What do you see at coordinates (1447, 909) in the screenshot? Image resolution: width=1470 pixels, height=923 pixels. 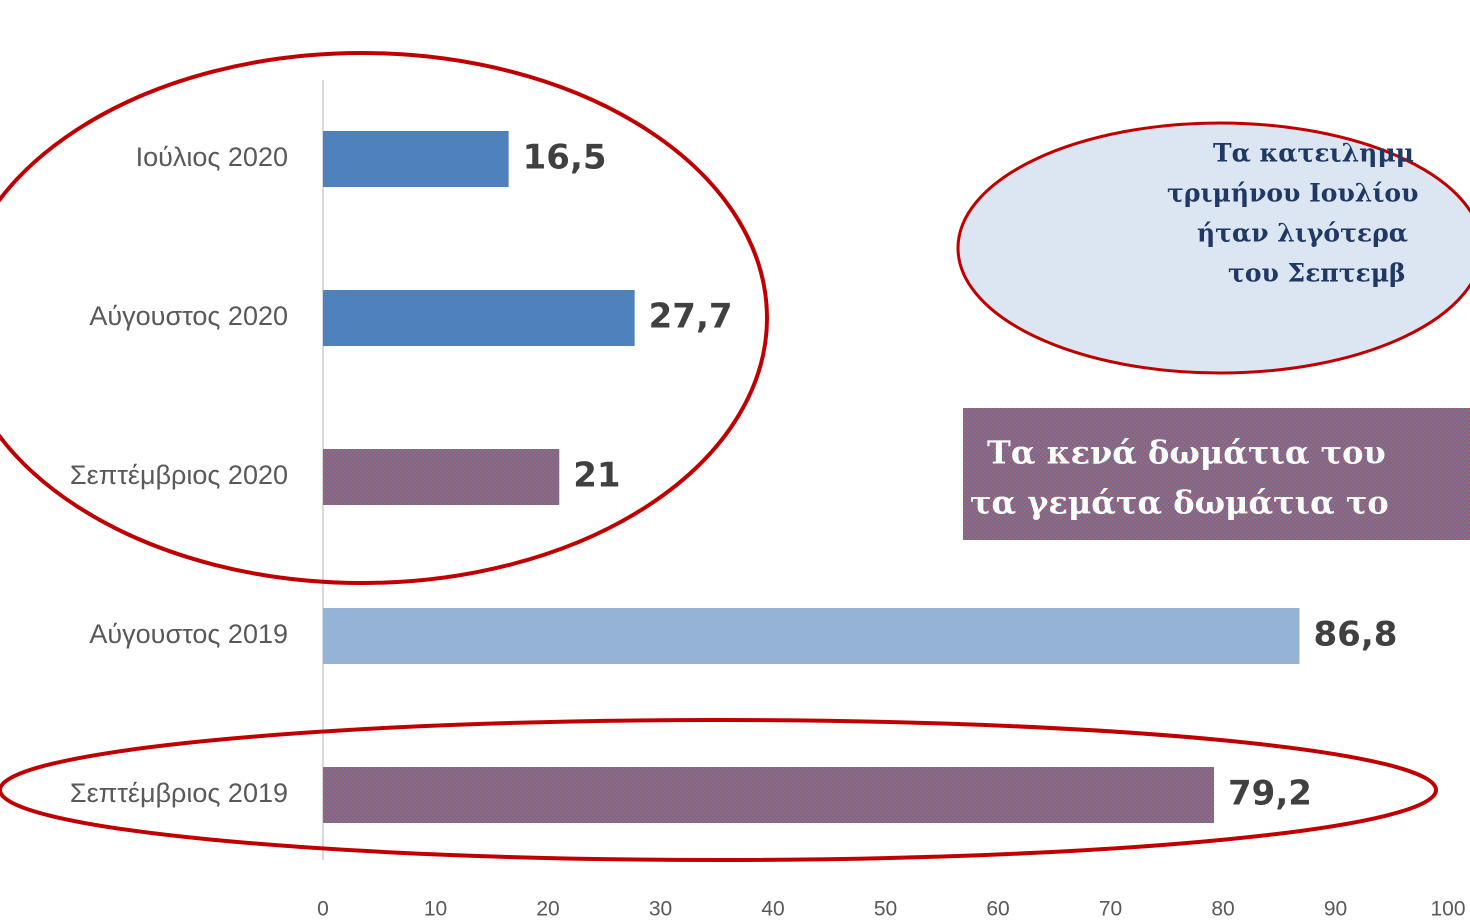 I see `x-tick-label: 100` at bounding box center [1447, 909].